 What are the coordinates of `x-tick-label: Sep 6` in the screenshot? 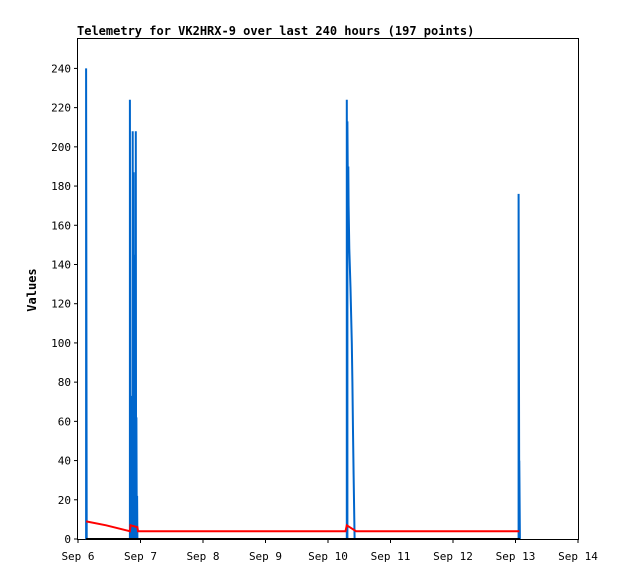 It's located at (77, 556).